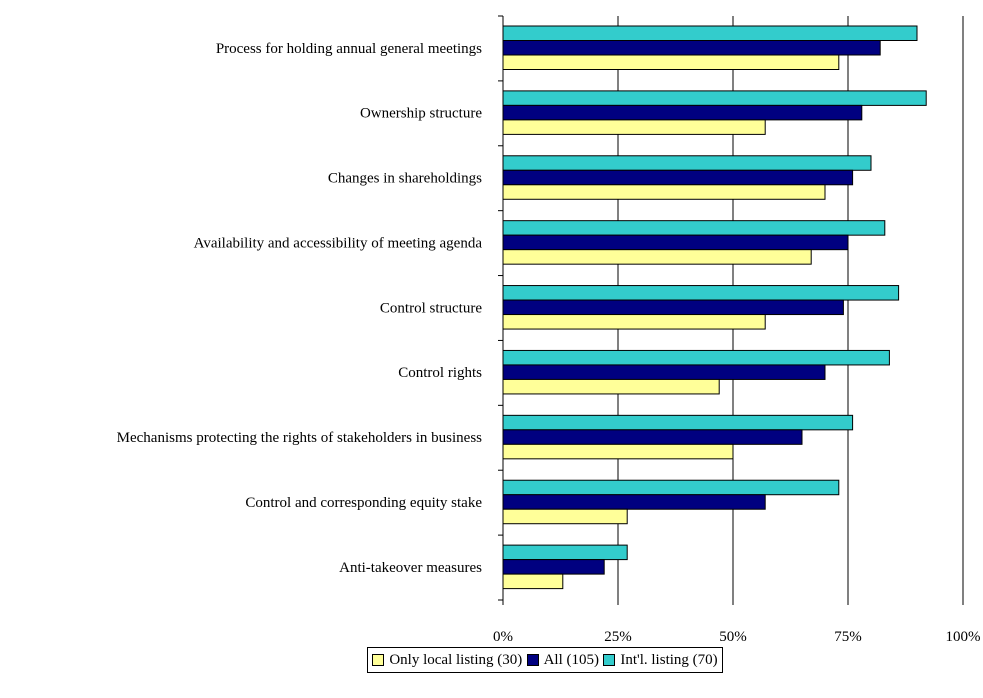  I want to click on legend-item: Only local listing (30), so click(447, 660).